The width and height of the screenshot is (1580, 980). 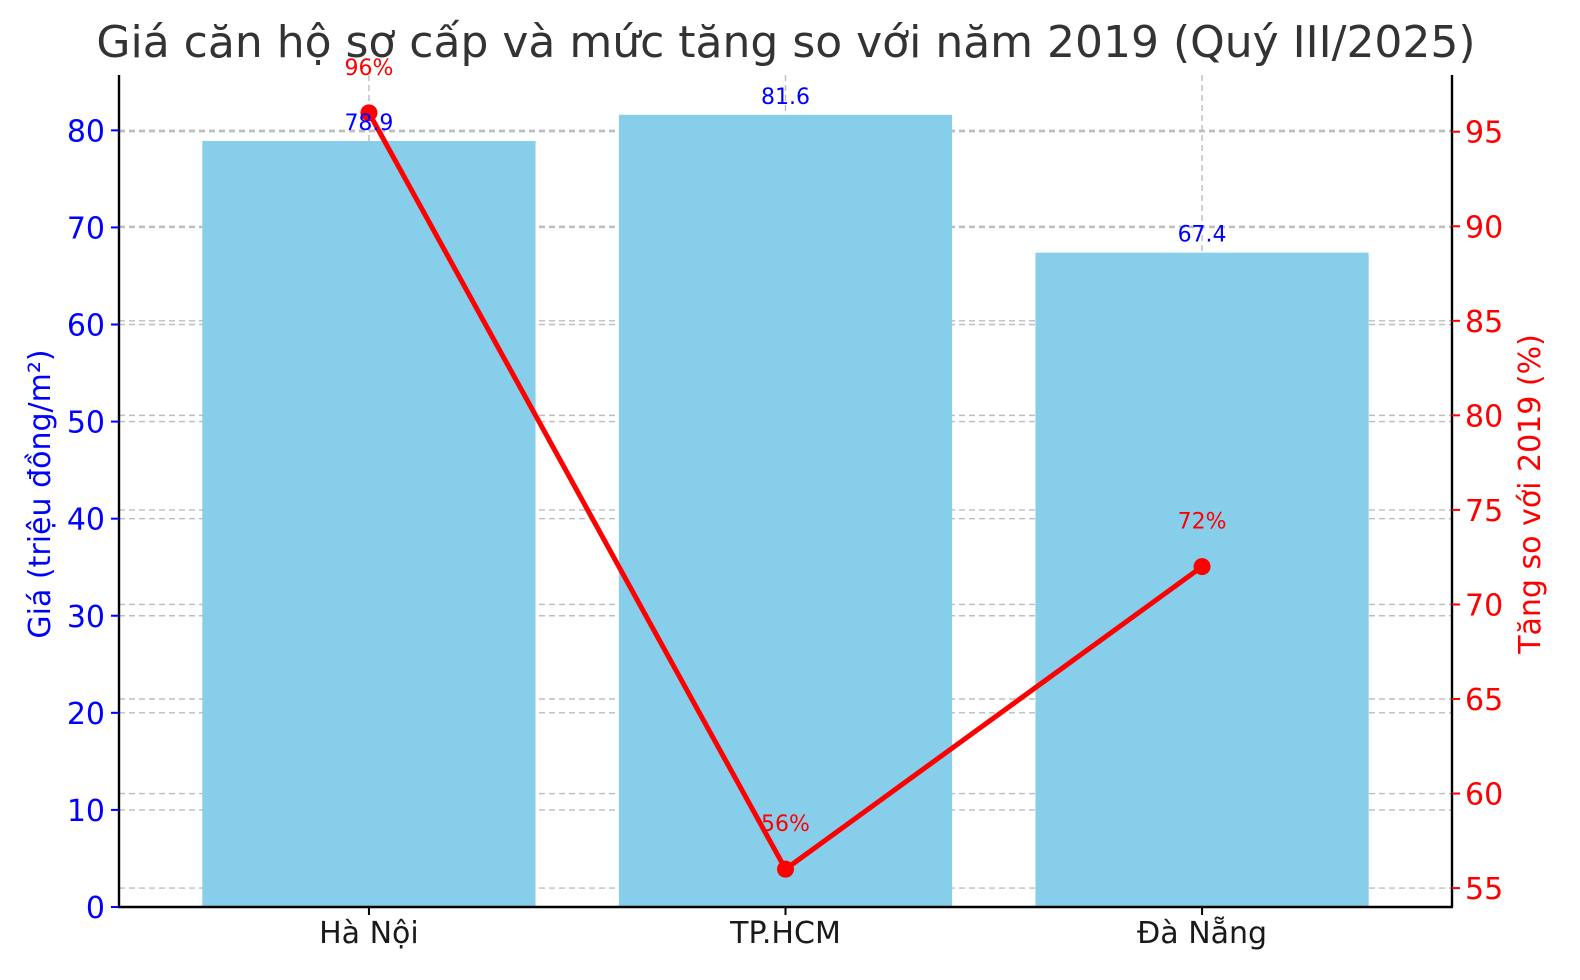 What do you see at coordinates (86, 228) in the screenshot?
I see `y-tick-label-left: 70` at bounding box center [86, 228].